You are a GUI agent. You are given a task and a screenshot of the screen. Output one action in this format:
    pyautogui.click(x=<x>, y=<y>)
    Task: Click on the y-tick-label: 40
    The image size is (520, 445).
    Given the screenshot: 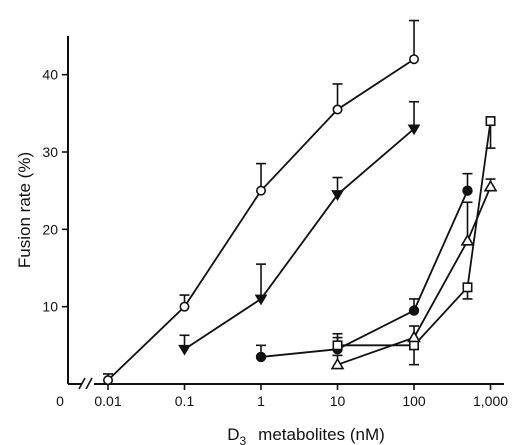 What is the action you would take?
    pyautogui.click(x=50, y=75)
    